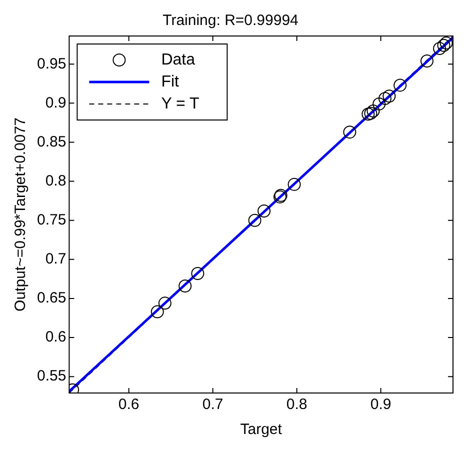 Image resolution: width=475 pixels, height=451 pixels. Describe the element at coordinates (51, 141) in the screenshot. I see `y-tick-label: 0.85` at that location.